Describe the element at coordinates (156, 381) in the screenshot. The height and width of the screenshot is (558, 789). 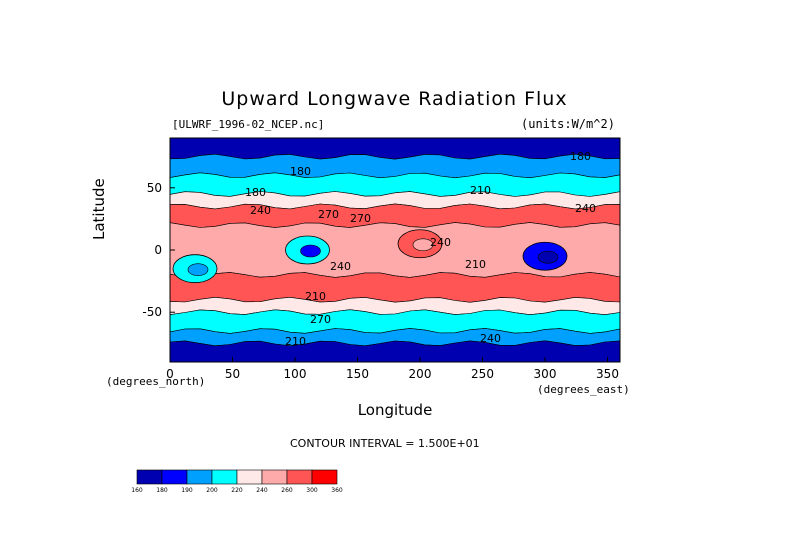
I see `y-axis-units: (degrees_north)` at that location.